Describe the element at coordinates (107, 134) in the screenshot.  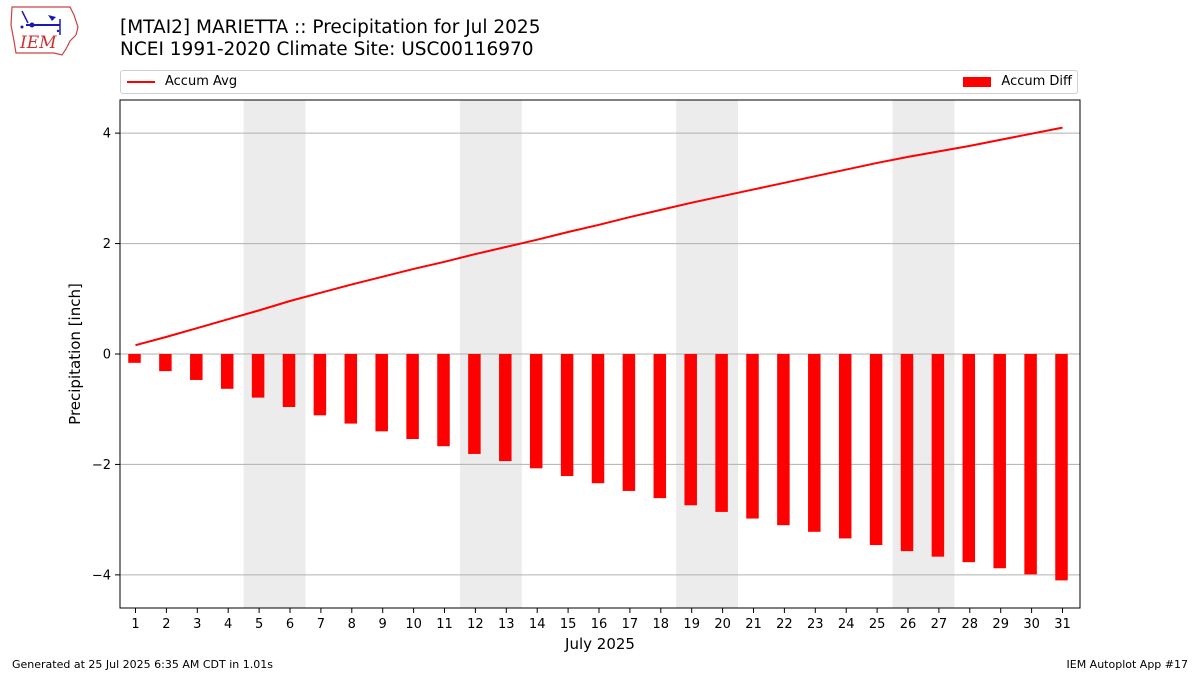
I see `y-tick-label: 4` at that location.